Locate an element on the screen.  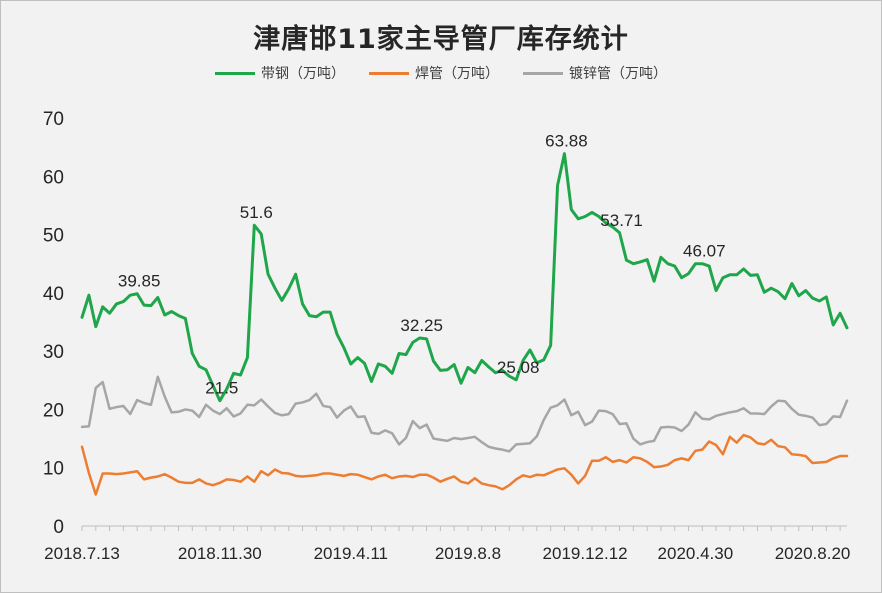
data-label: 51.6 is located at coordinates (256, 212).